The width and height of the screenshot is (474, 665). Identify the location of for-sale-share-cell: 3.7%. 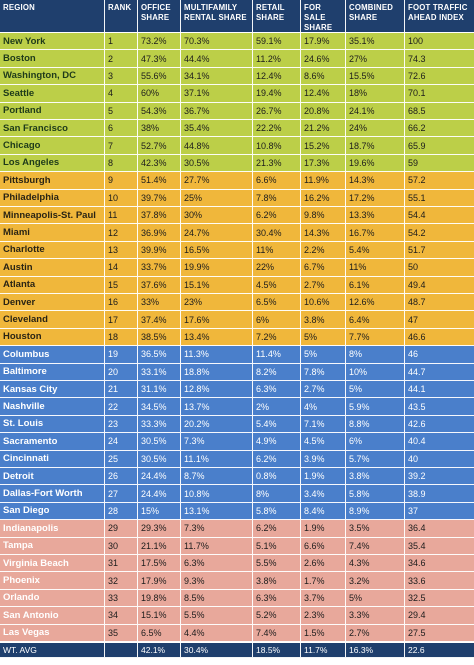
(323, 598).